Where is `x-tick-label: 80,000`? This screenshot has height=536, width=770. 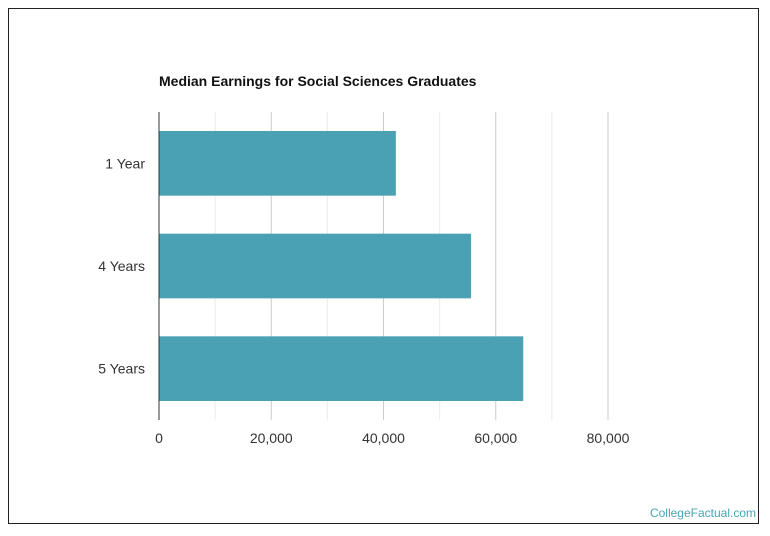 x-tick-label: 80,000 is located at coordinates (608, 438).